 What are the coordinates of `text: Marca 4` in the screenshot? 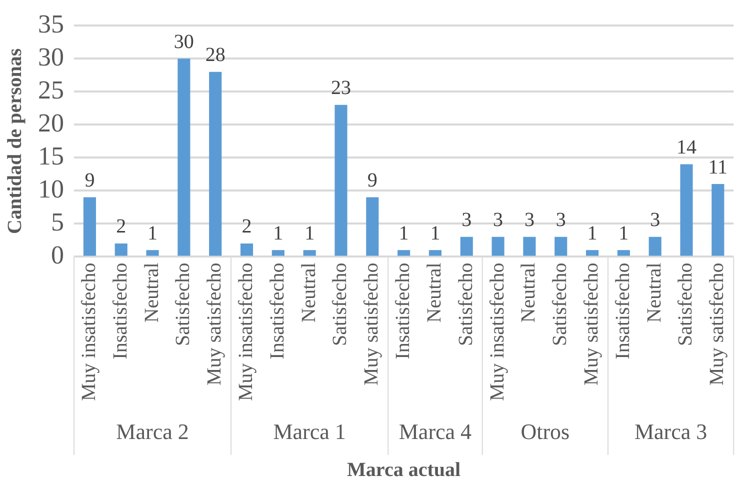 It's located at (435, 431).